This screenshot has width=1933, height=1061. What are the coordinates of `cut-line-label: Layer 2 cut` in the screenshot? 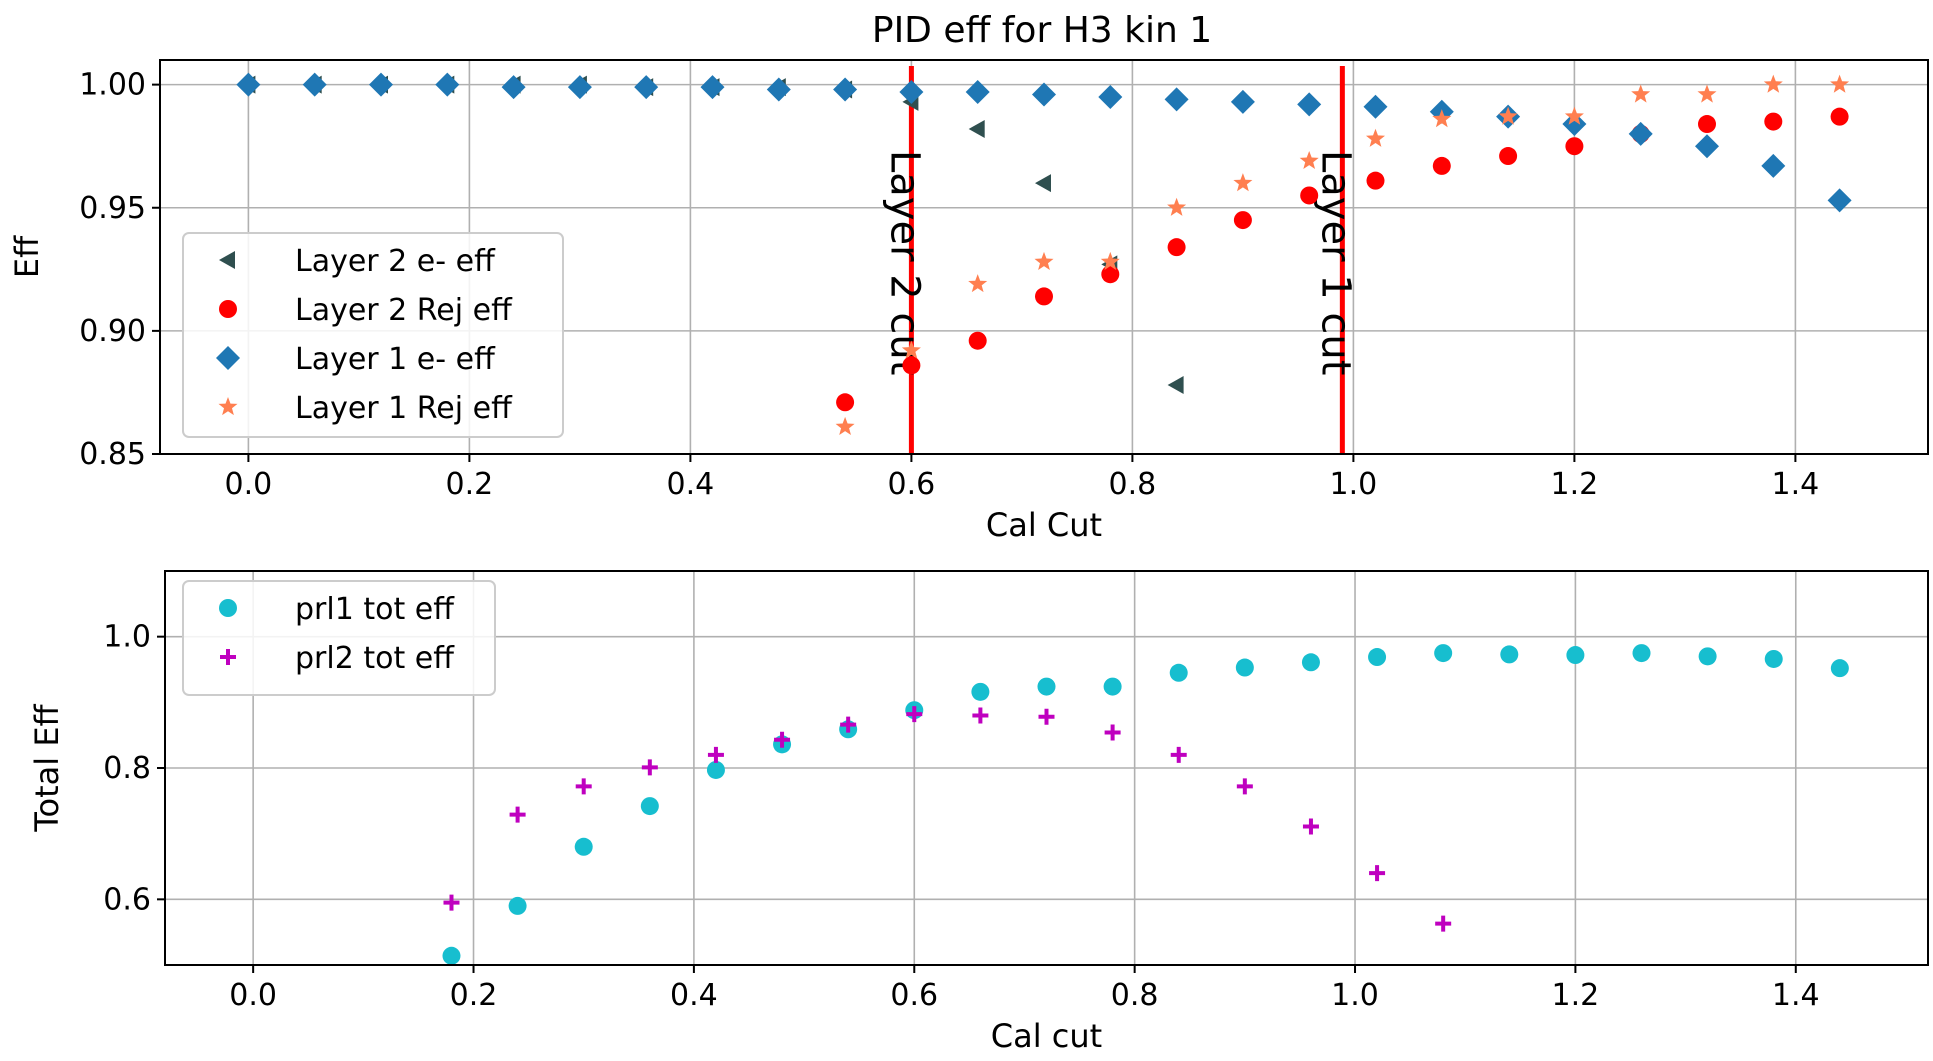 It's located at (904, 262).